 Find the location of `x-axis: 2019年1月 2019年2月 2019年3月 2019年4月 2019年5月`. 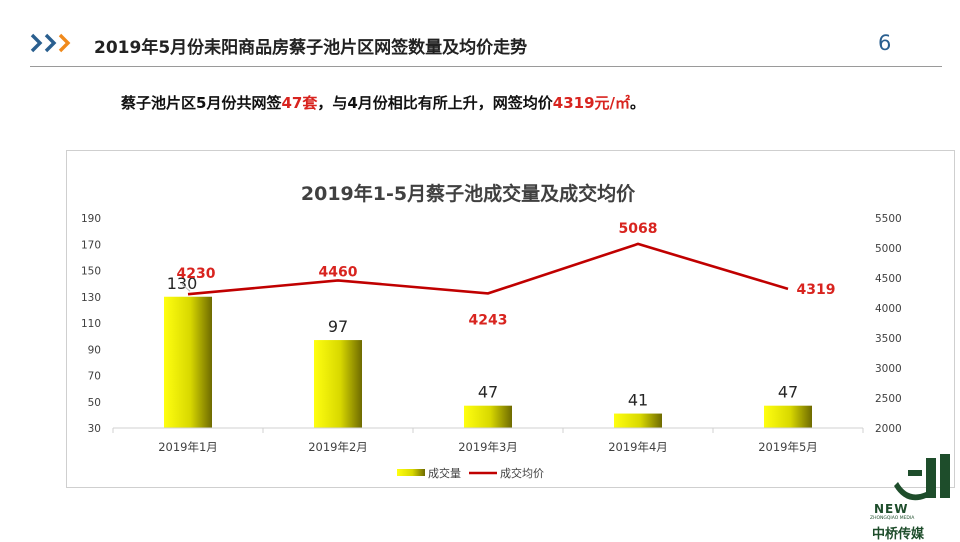

x-axis: 2019年1月 2019年2月 2019年3月 2019年4月 2019年5月 is located at coordinates (488, 440).